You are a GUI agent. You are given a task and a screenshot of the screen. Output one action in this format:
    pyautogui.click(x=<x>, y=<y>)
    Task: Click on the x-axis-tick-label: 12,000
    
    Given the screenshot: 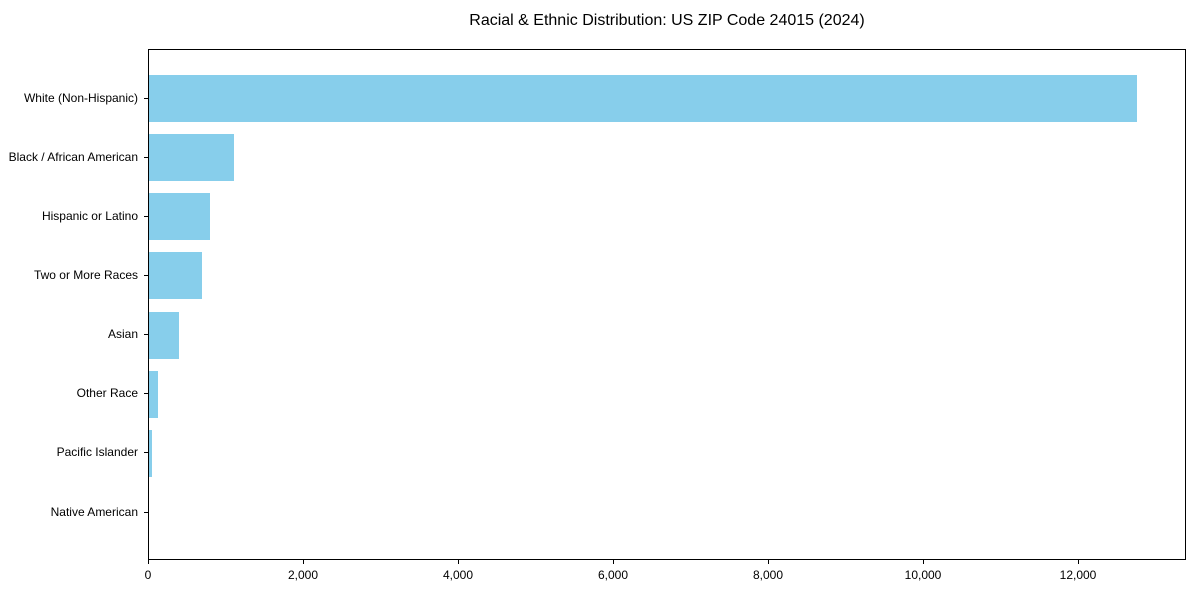 What is the action you would take?
    pyautogui.click(x=1078, y=575)
    